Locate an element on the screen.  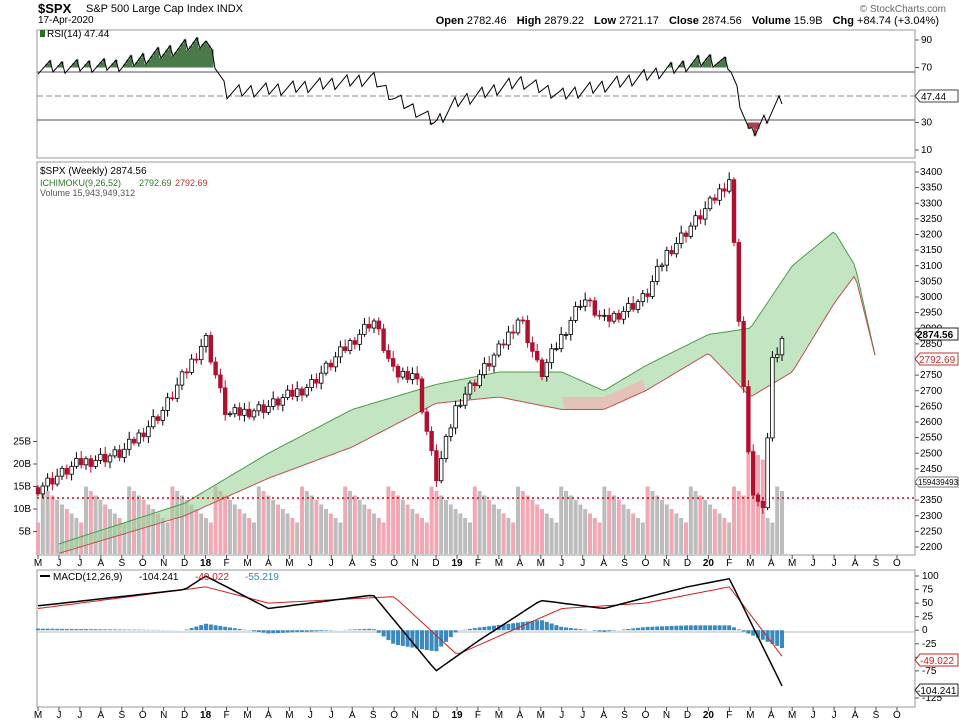
svg-text: -104.241 is located at coordinates (159, 577).